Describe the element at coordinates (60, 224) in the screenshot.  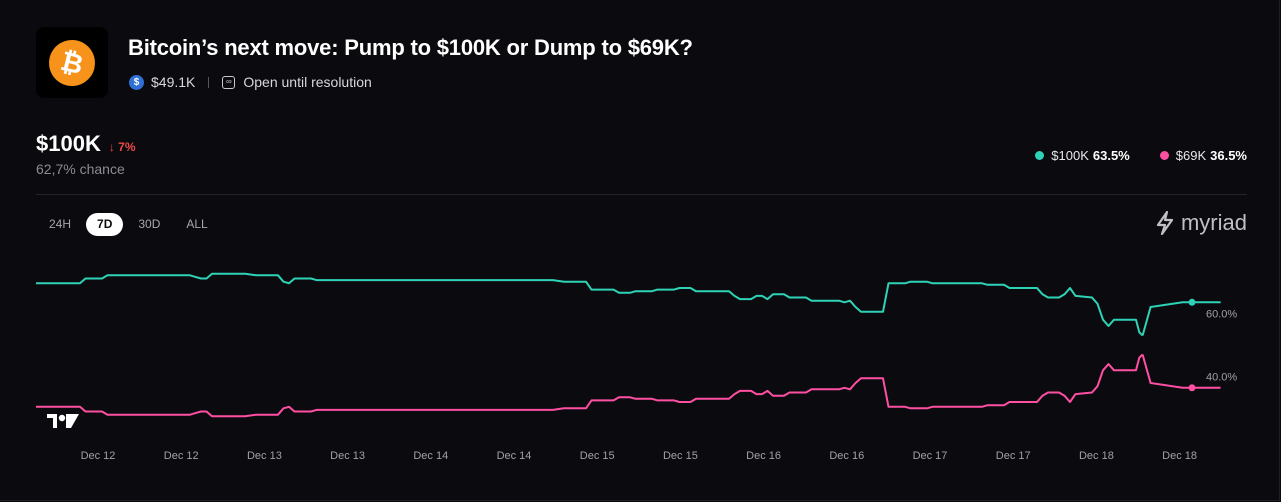
I see `tab-24h: 24H` at that location.